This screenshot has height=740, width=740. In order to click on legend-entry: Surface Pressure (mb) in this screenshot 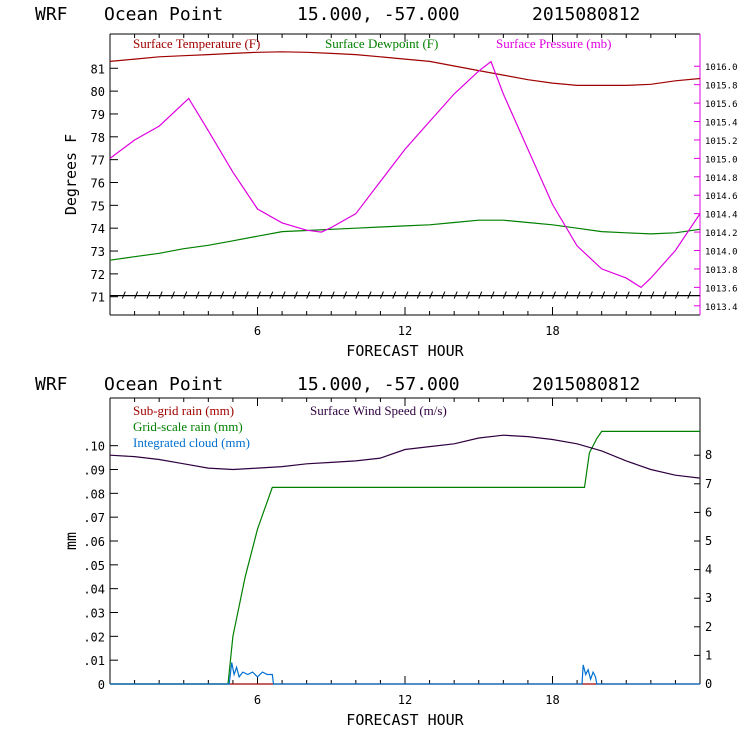, I will do `click(554, 43)`.